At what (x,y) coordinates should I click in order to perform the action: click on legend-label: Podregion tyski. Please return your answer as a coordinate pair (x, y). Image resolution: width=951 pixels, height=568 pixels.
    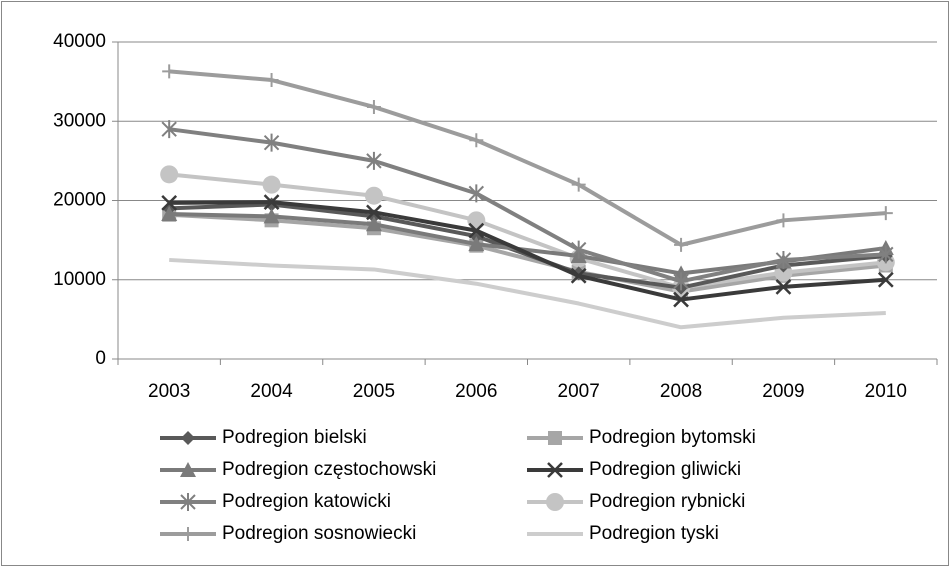
    Looking at the image, I should click on (654, 533).